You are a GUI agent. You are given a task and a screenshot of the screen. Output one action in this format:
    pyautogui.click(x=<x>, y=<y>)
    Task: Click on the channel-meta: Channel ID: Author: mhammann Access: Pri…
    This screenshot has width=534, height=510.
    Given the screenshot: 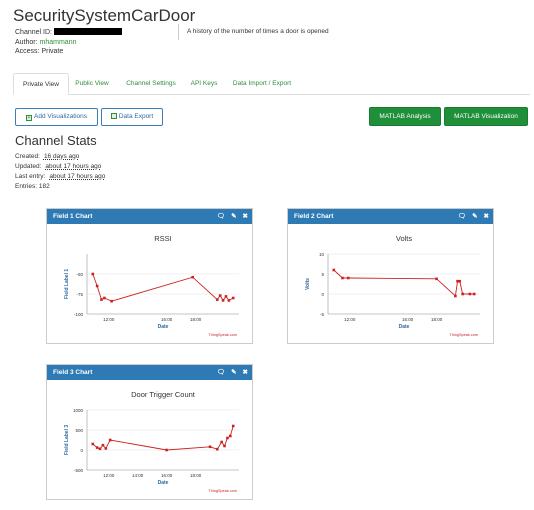 What is the action you would take?
    pyautogui.click(x=68, y=42)
    